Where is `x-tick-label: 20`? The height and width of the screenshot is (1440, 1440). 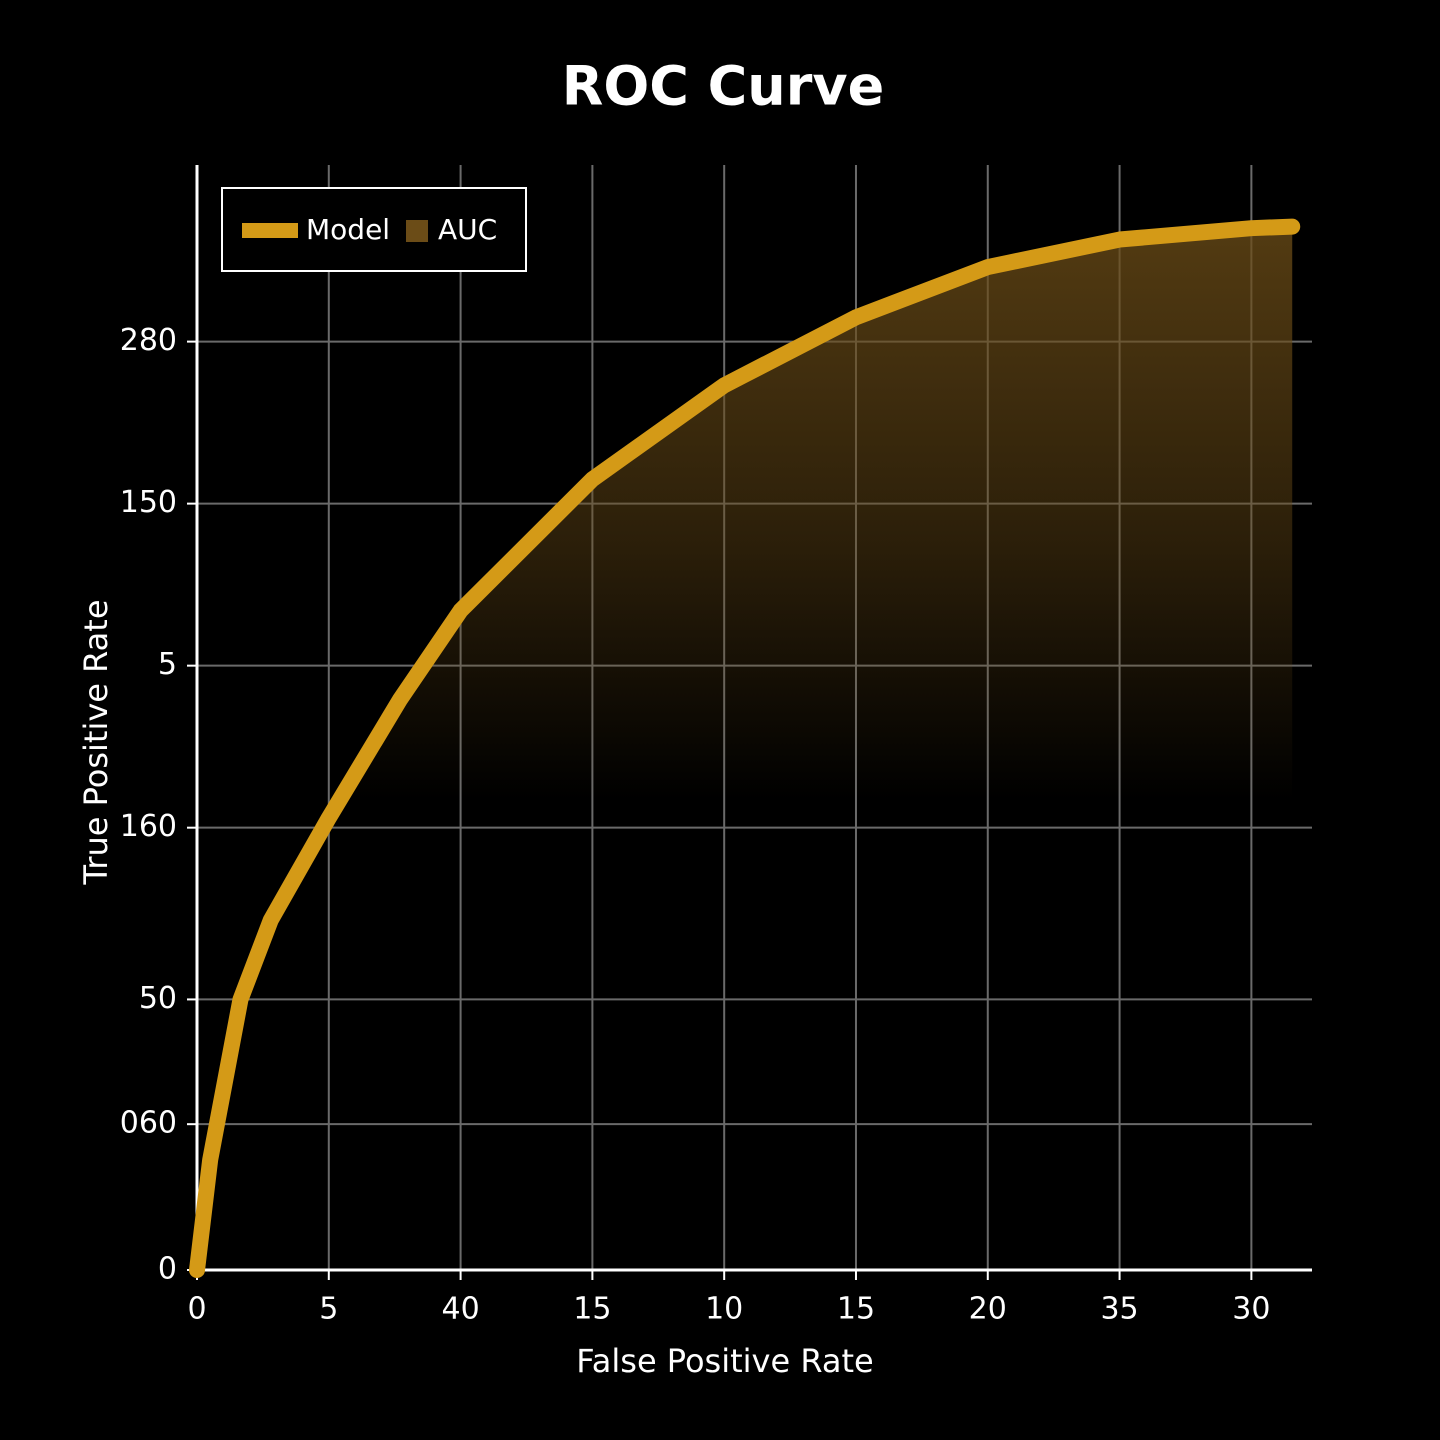
x-tick-label: 20 is located at coordinates (988, 1309).